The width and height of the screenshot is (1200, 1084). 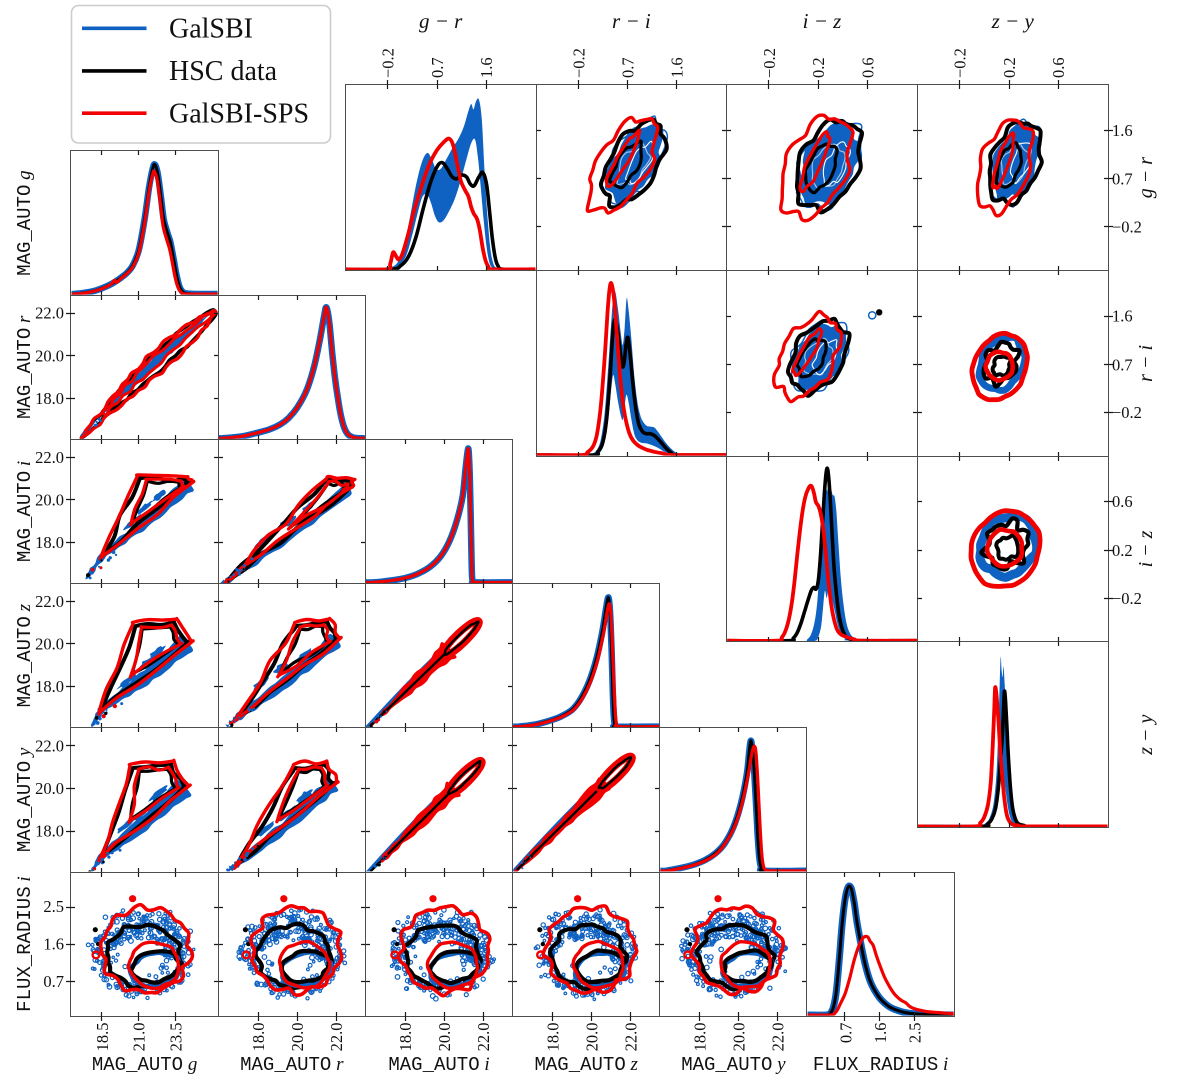 What do you see at coordinates (211, 29) in the screenshot?
I see `svg-text: GalSBI` at bounding box center [211, 29].